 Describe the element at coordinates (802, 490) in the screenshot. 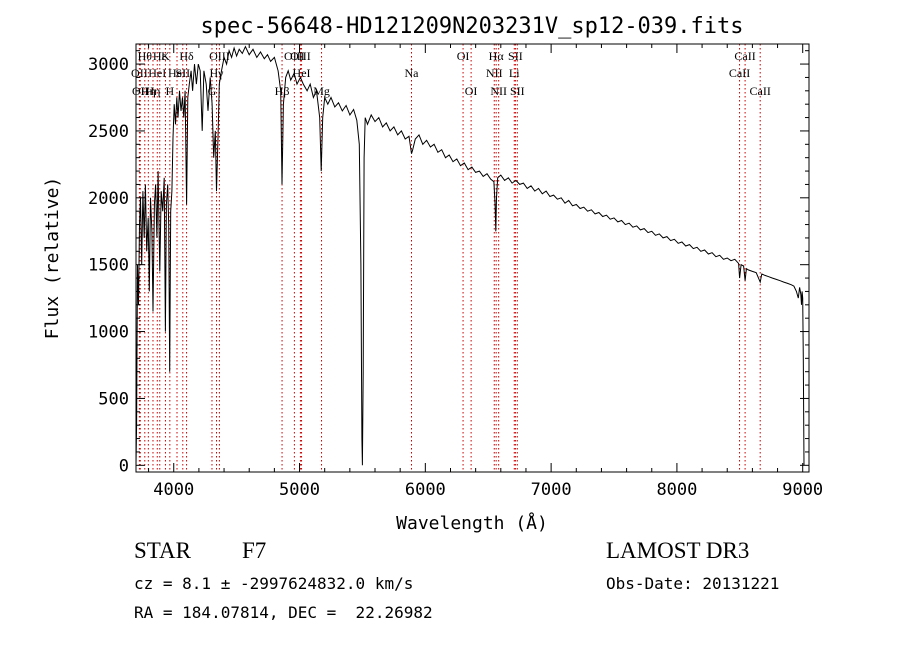

I see `x-tick-label: 9000` at that location.